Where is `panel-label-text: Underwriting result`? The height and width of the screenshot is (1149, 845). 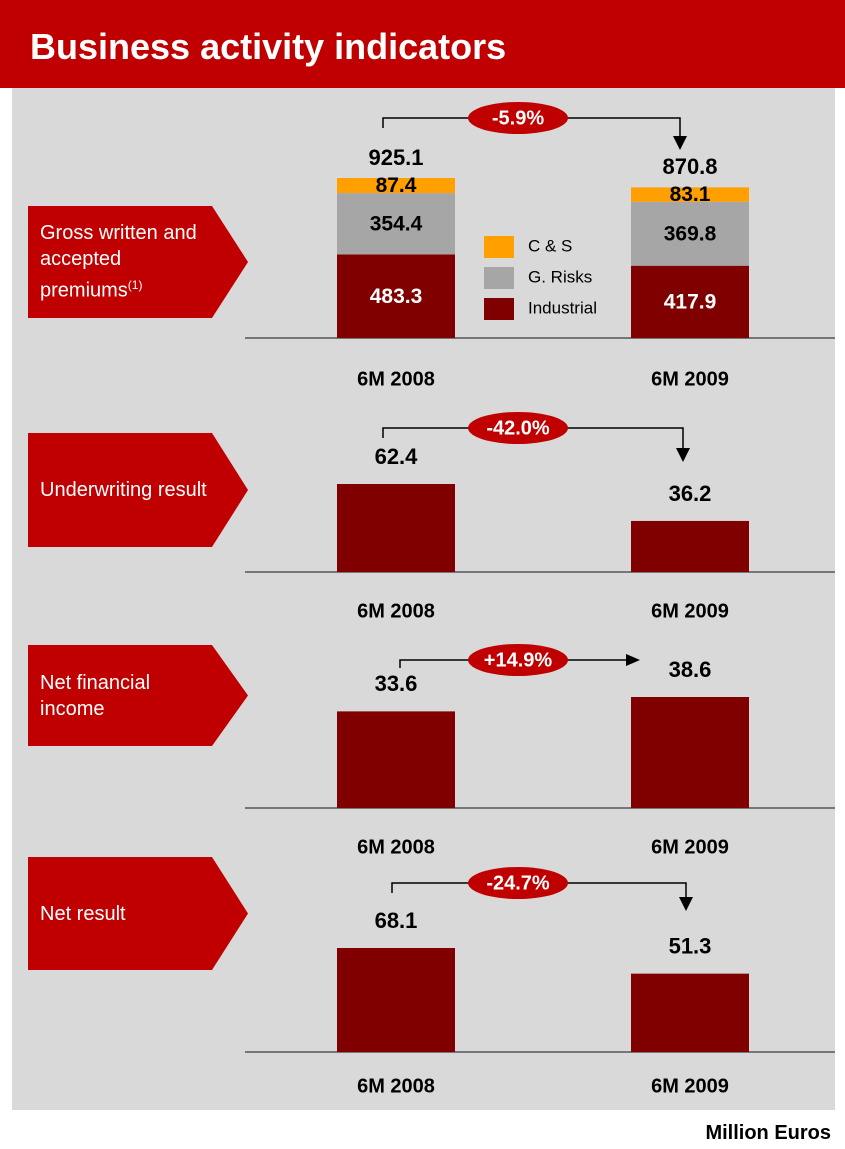
panel-label-text: Underwriting result is located at coordinates (123, 490).